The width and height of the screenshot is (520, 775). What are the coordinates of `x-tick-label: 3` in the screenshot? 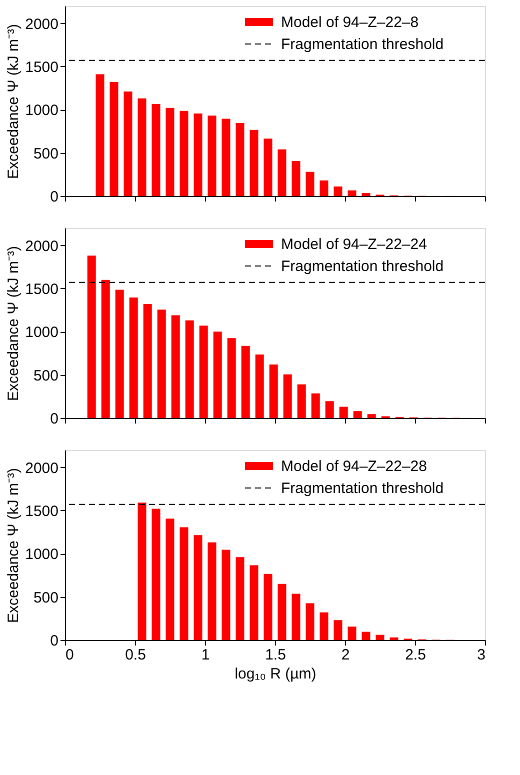 It's located at (481, 655).